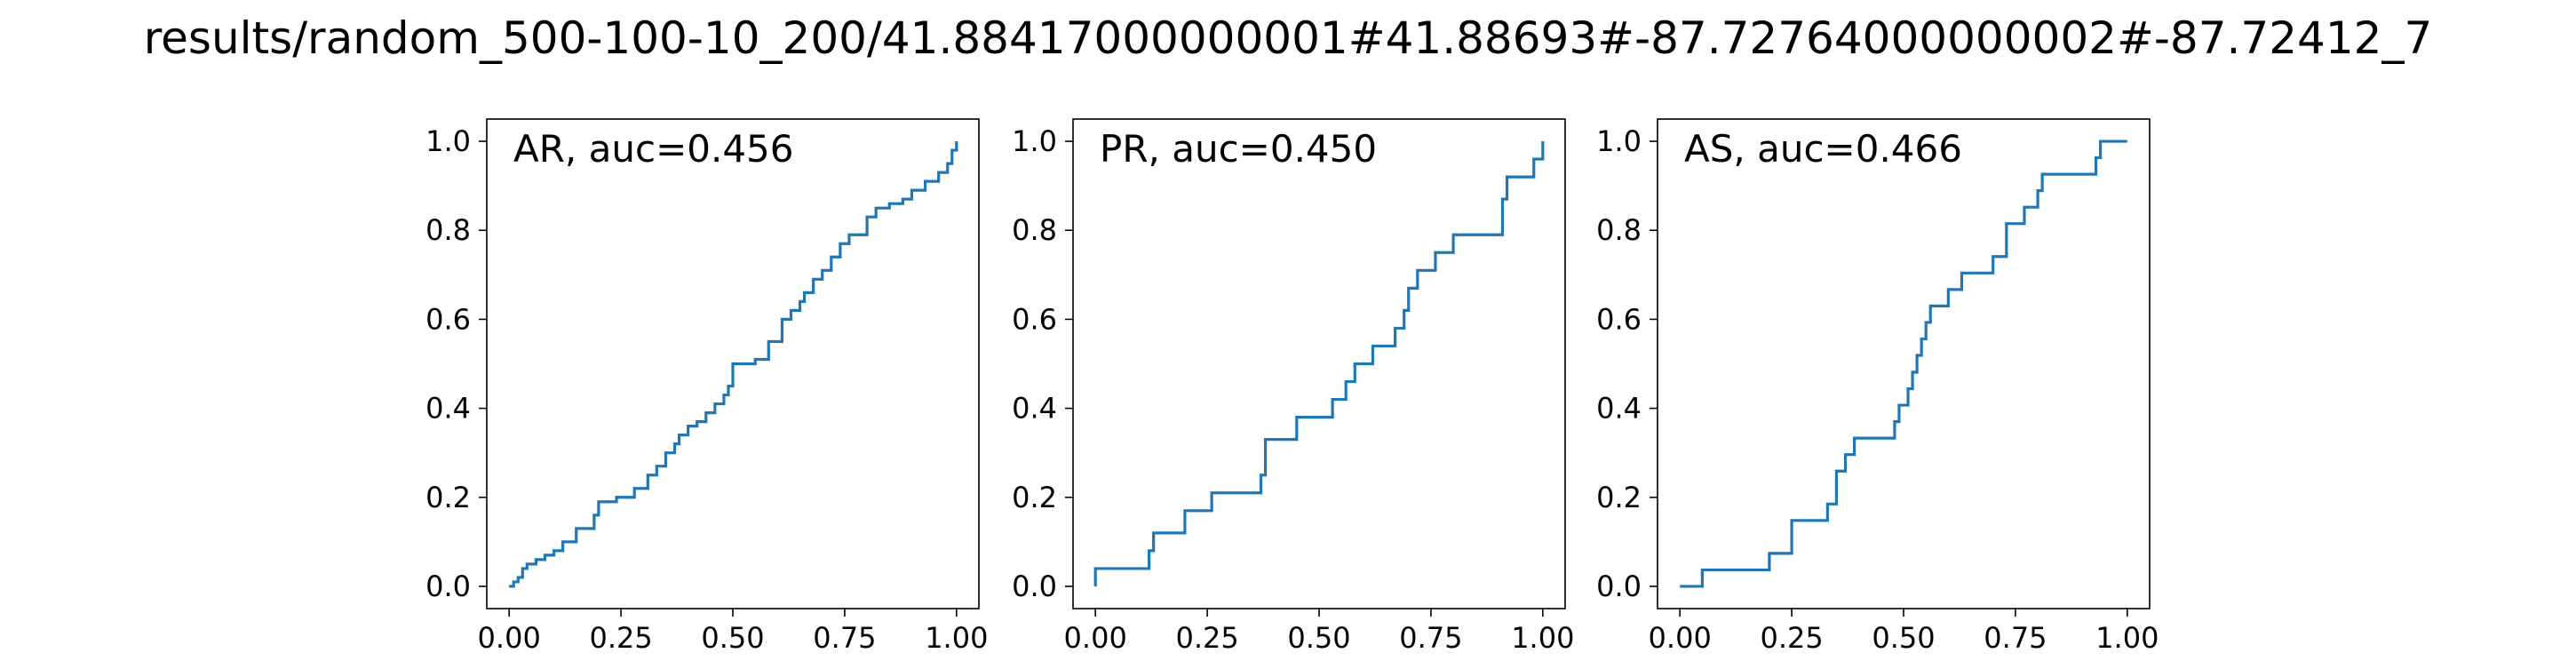  Describe the element at coordinates (1903, 638) in the screenshot. I see `as-x-tick-label: 0.50` at that location.